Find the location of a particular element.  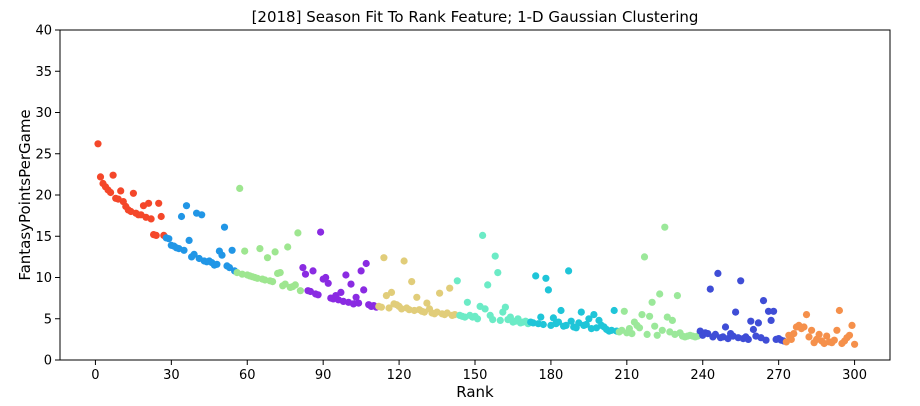

x-tick-label: 150 is located at coordinates (475, 375).